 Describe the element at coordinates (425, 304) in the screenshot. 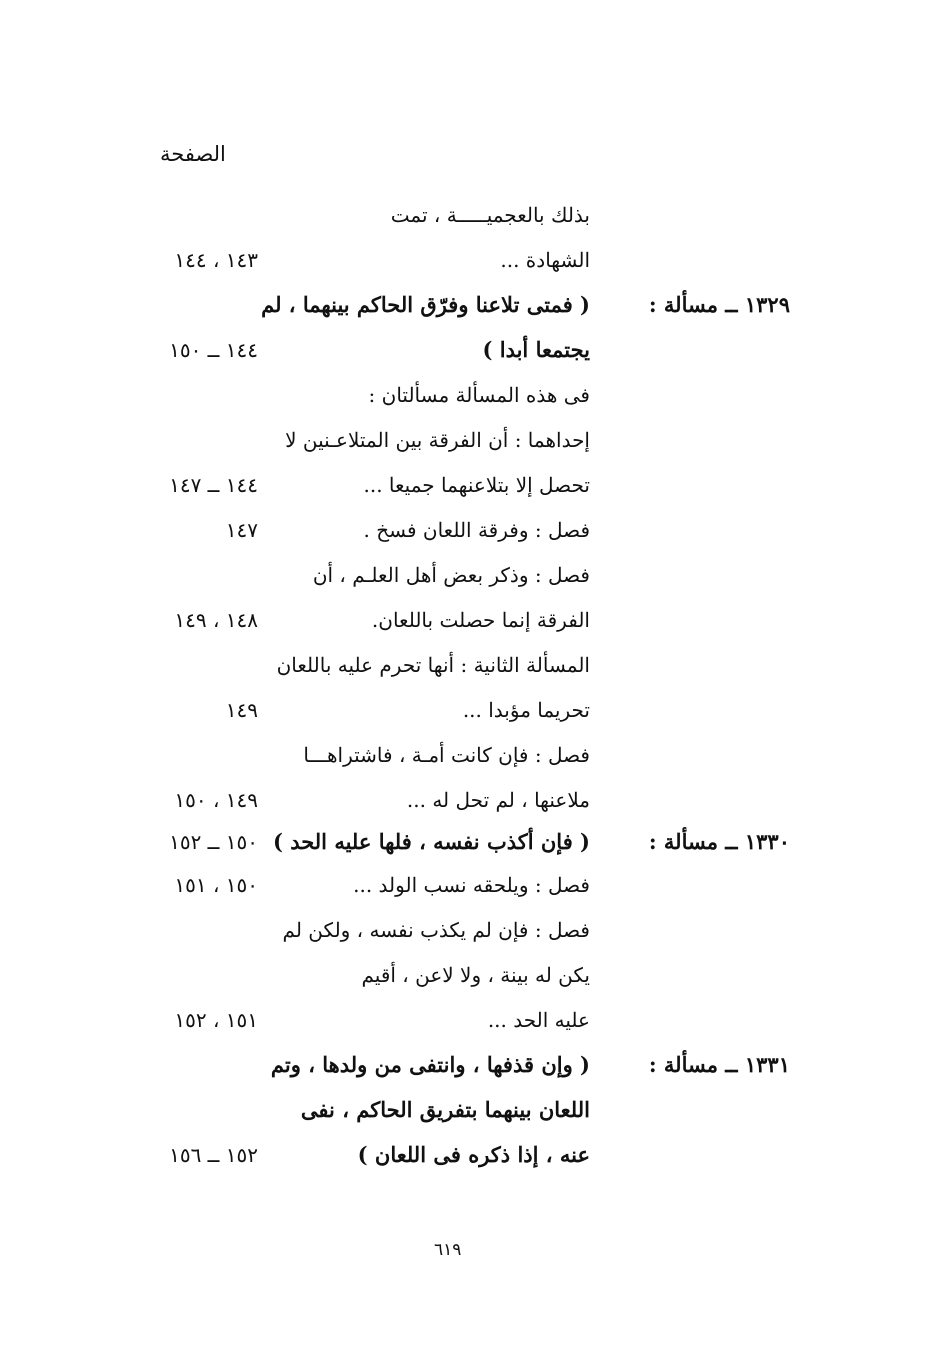

I see `toc-entry-text: ( فمتى تلاعنا وفرّق الحاكم بينهما ، لم` at that location.